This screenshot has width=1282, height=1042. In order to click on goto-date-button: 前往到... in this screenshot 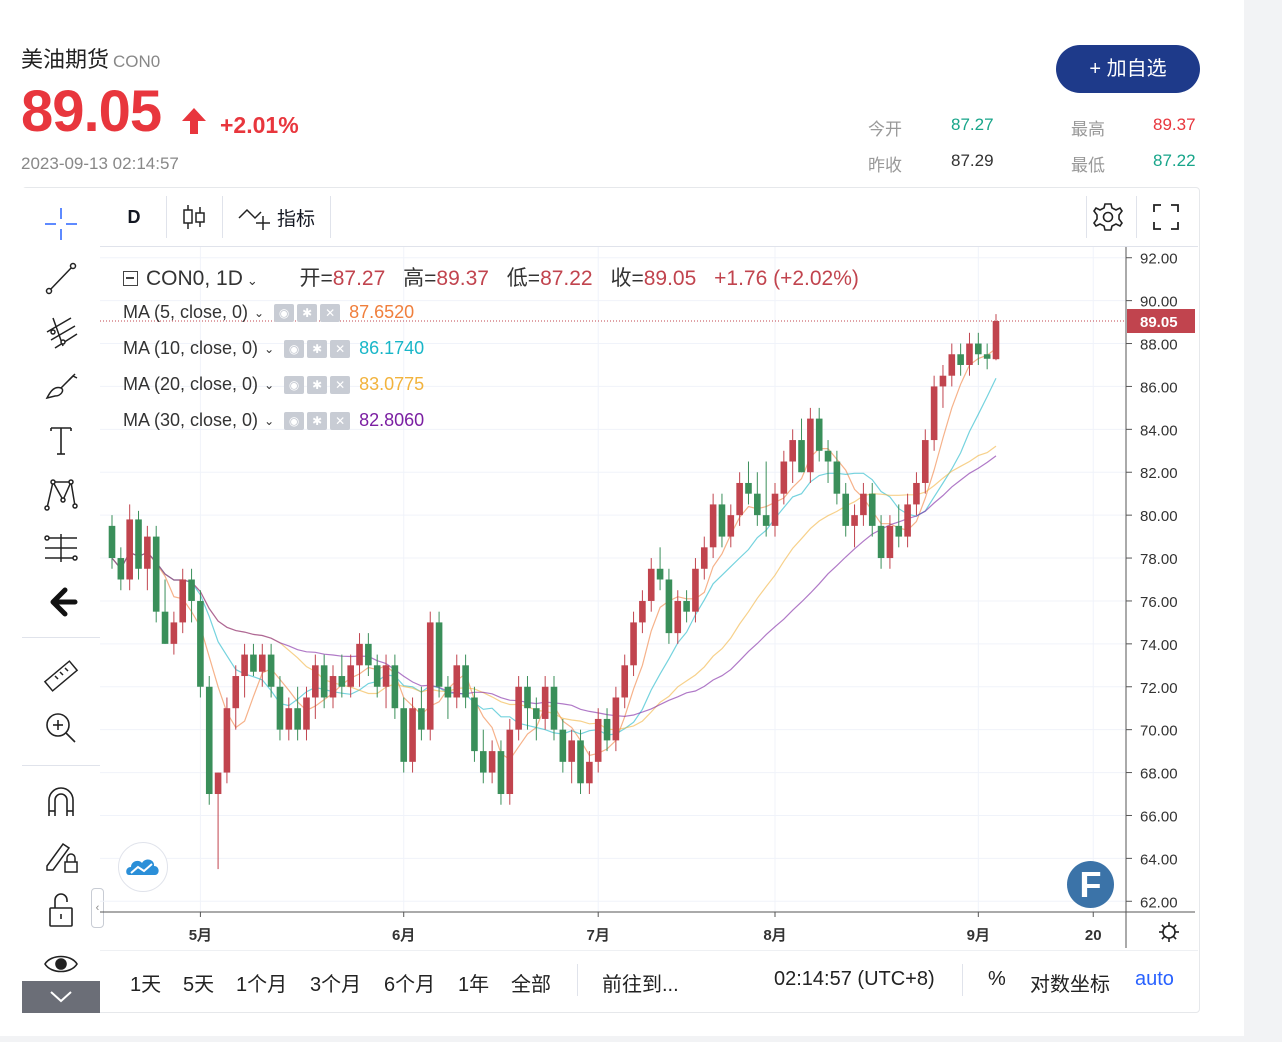, I will do `click(640, 985)`.